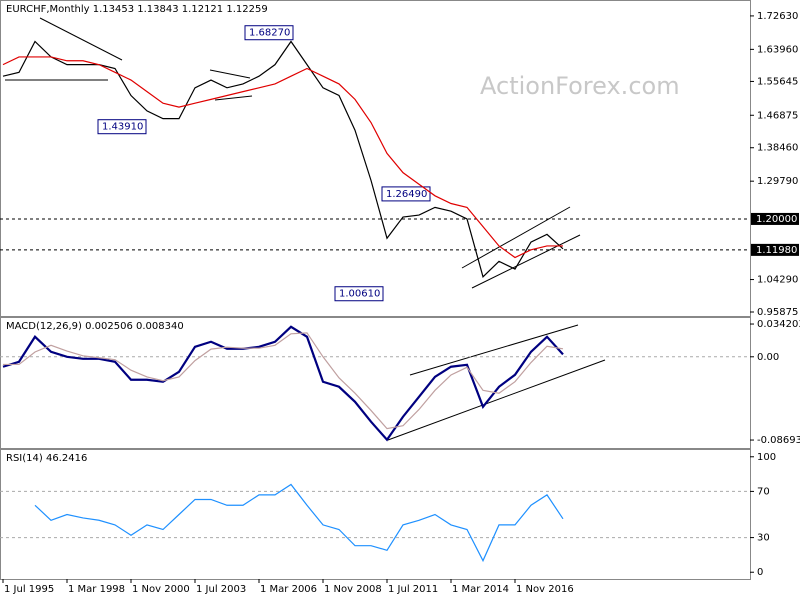  I want to click on annotation: 1.00610, so click(359, 294).